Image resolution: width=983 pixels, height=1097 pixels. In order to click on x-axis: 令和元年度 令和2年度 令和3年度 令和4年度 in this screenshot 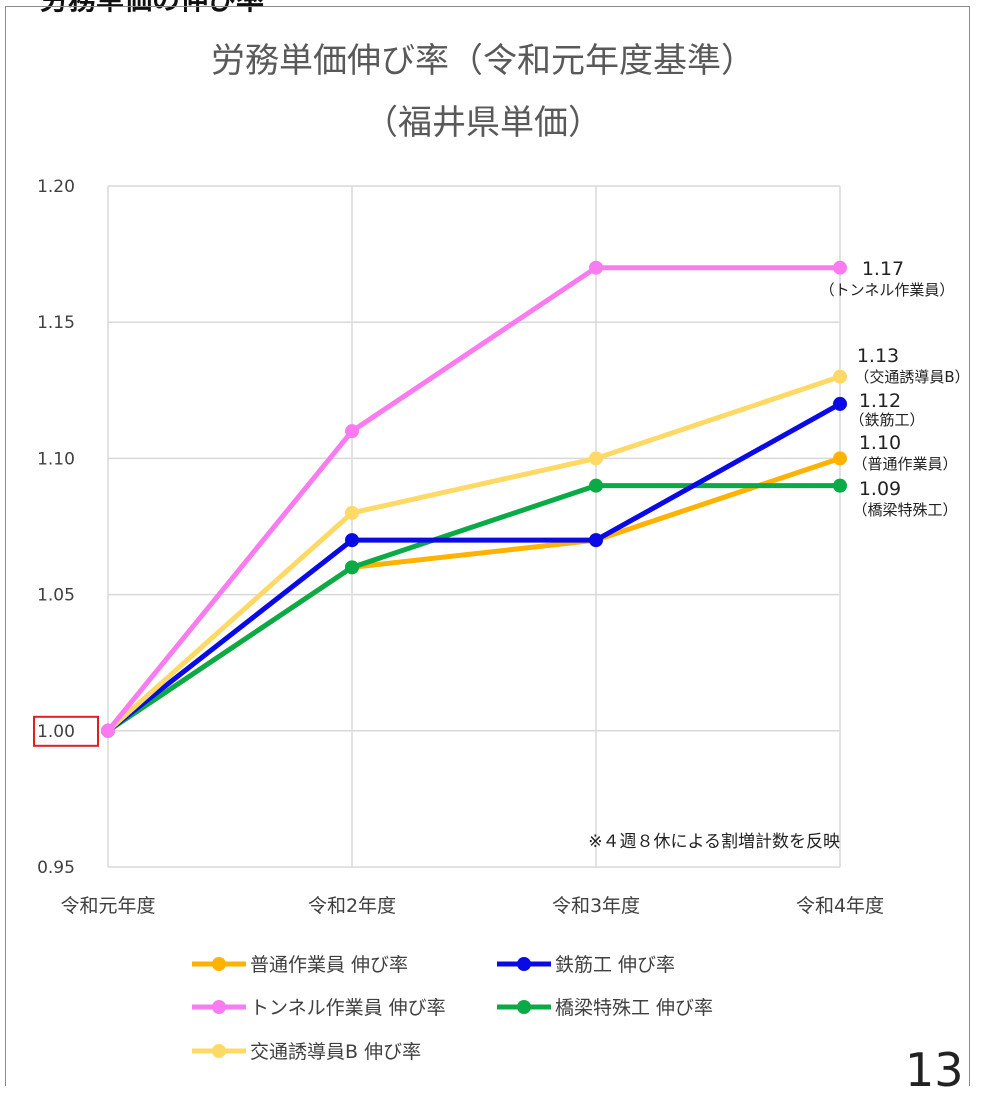, I will do `click(472, 906)`.